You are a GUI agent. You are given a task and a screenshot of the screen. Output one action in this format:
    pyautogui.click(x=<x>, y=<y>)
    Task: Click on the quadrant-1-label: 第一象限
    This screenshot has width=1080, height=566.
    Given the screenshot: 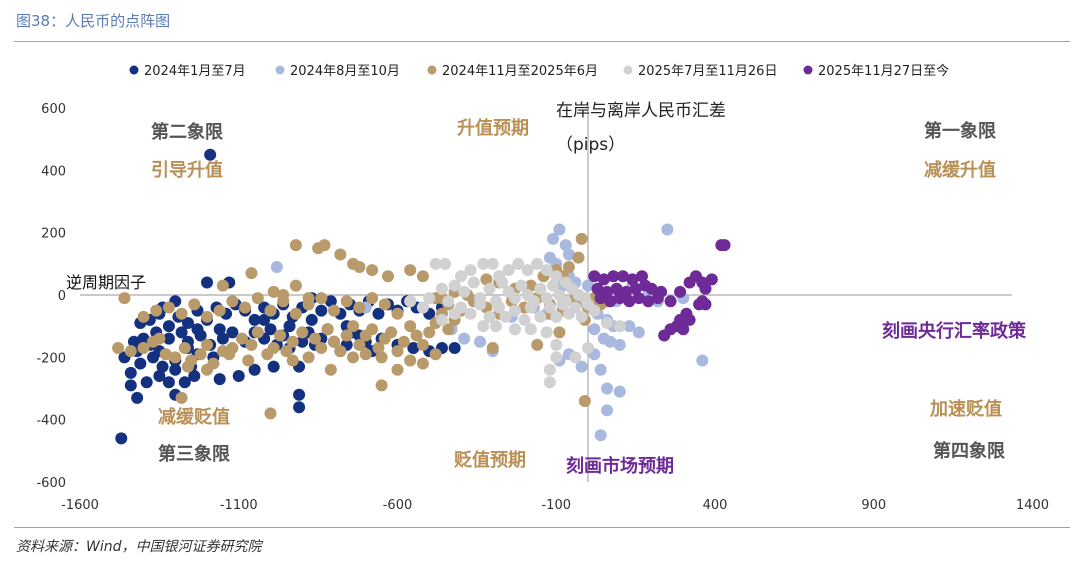 What is the action you would take?
    pyautogui.click(x=960, y=131)
    